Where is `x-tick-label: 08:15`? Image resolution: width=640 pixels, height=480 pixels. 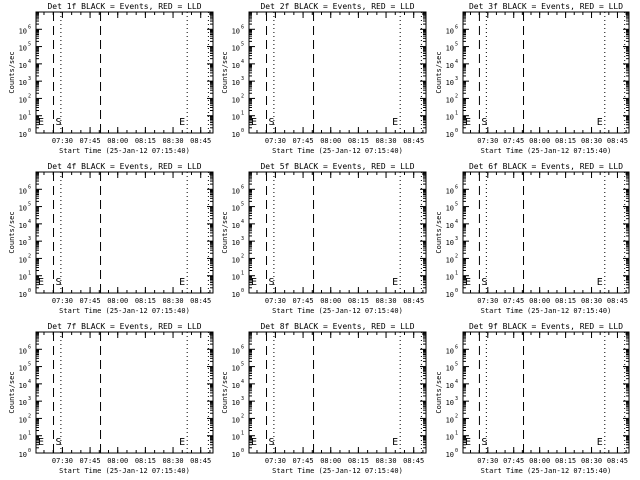
x-tick-label: 08:15 is located at coordinates (565, 141).